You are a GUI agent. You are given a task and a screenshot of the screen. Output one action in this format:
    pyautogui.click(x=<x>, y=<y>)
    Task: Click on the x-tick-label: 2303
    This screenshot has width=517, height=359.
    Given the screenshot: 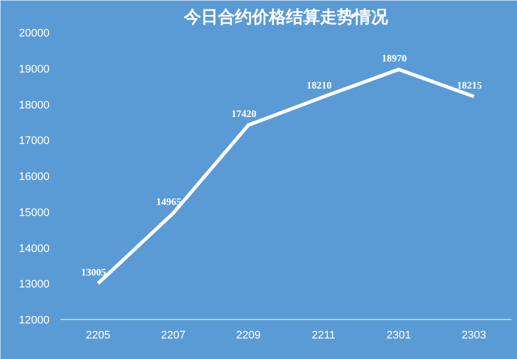 What is the action you would take?
    pyautogui.click(x=474, y=336)
    